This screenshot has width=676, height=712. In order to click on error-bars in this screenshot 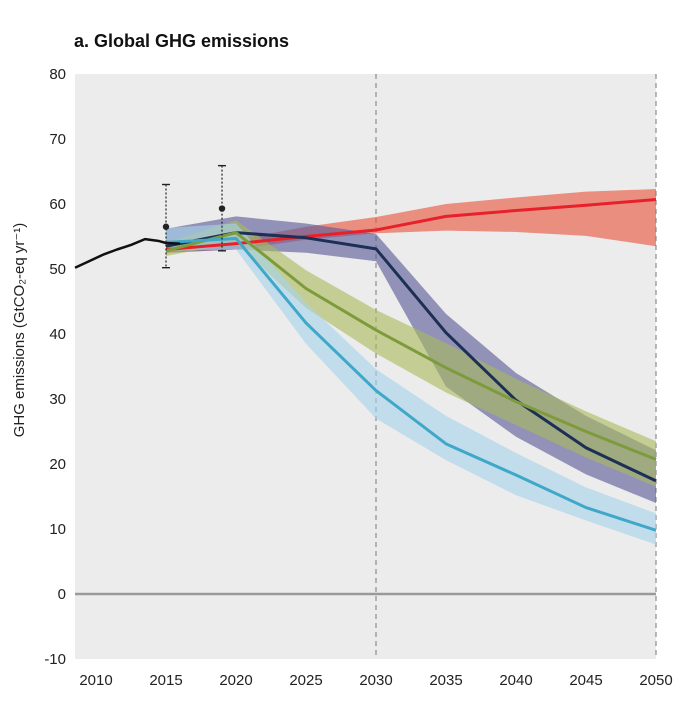, I will do `click(194, 216)`.